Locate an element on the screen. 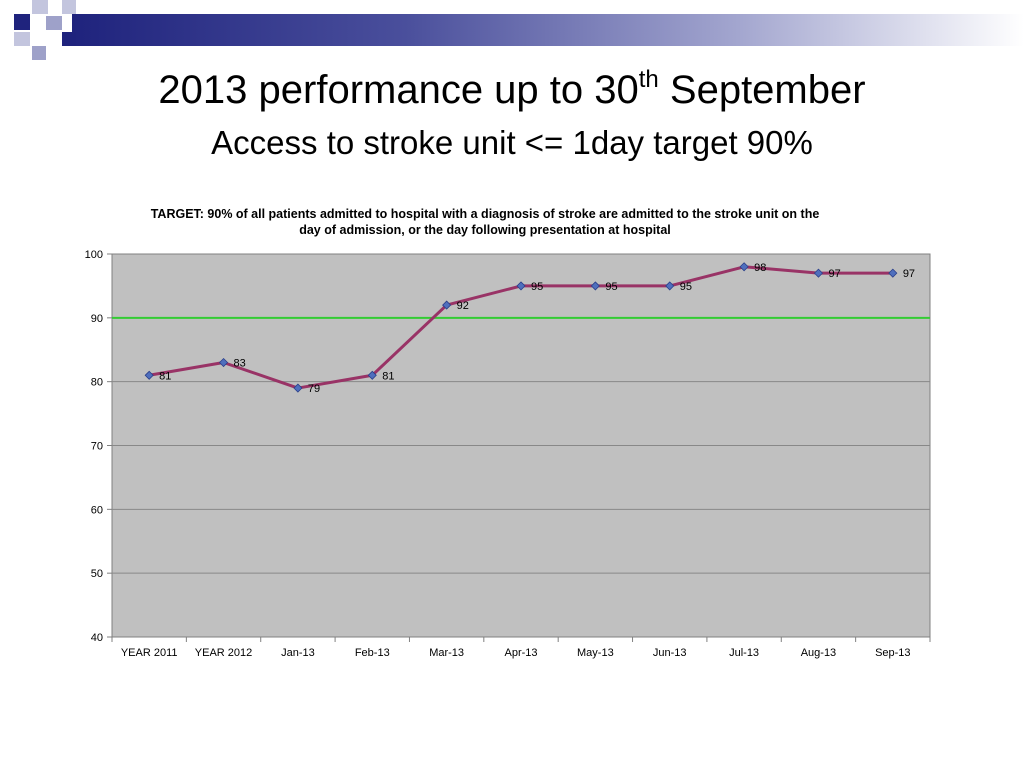 This screenshot has height=768, width=1024. x-tick-label: Jan-13 is located at coordinates (298, 653).